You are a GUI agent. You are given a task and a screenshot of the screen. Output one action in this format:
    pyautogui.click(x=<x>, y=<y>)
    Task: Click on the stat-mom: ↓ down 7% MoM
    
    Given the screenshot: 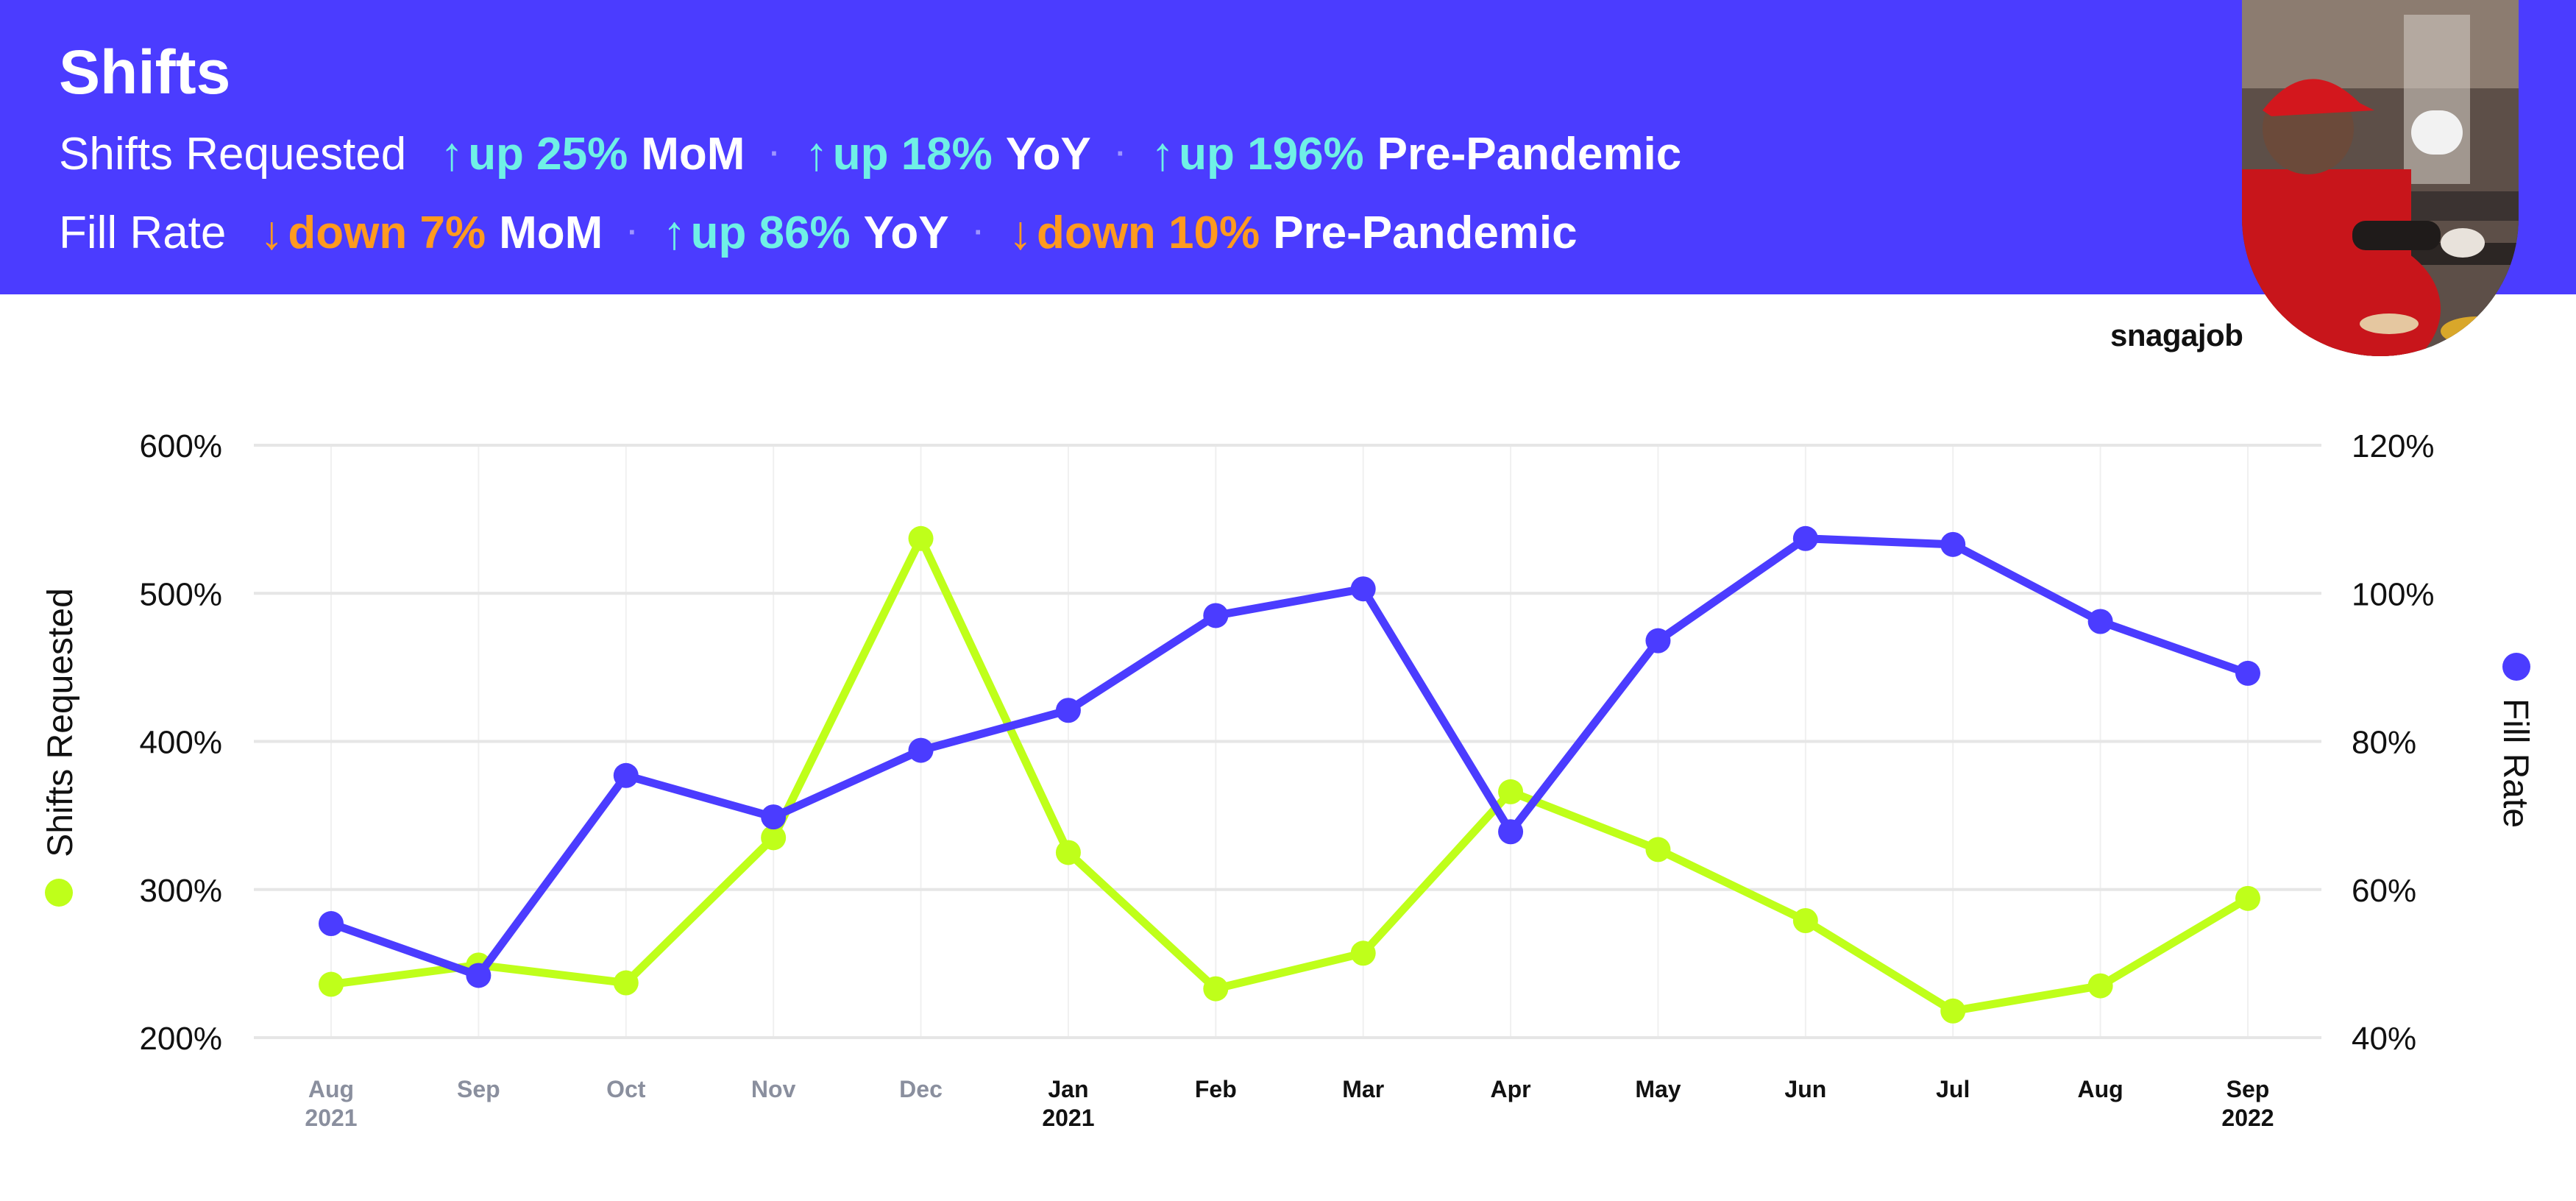 What is the action you would take?
    pyautogui.click(x=431, y=233)
    